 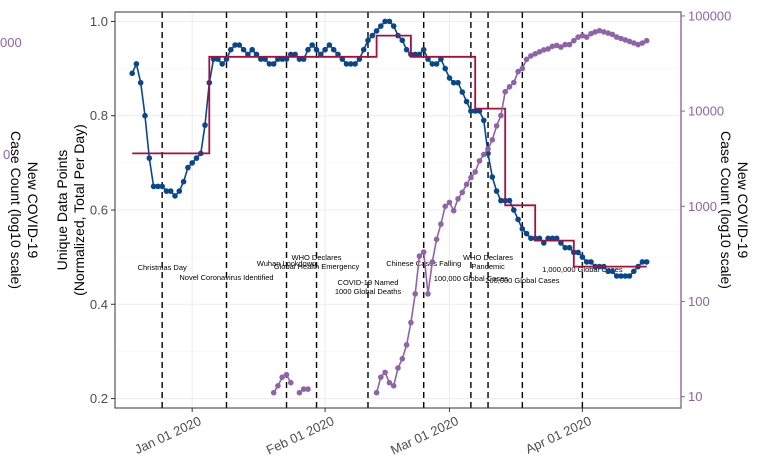 What do you see at coordinates (709, 15) in the screenshot?
I see `y-right-tick-label: 100000` at bounding box center [709, 15].